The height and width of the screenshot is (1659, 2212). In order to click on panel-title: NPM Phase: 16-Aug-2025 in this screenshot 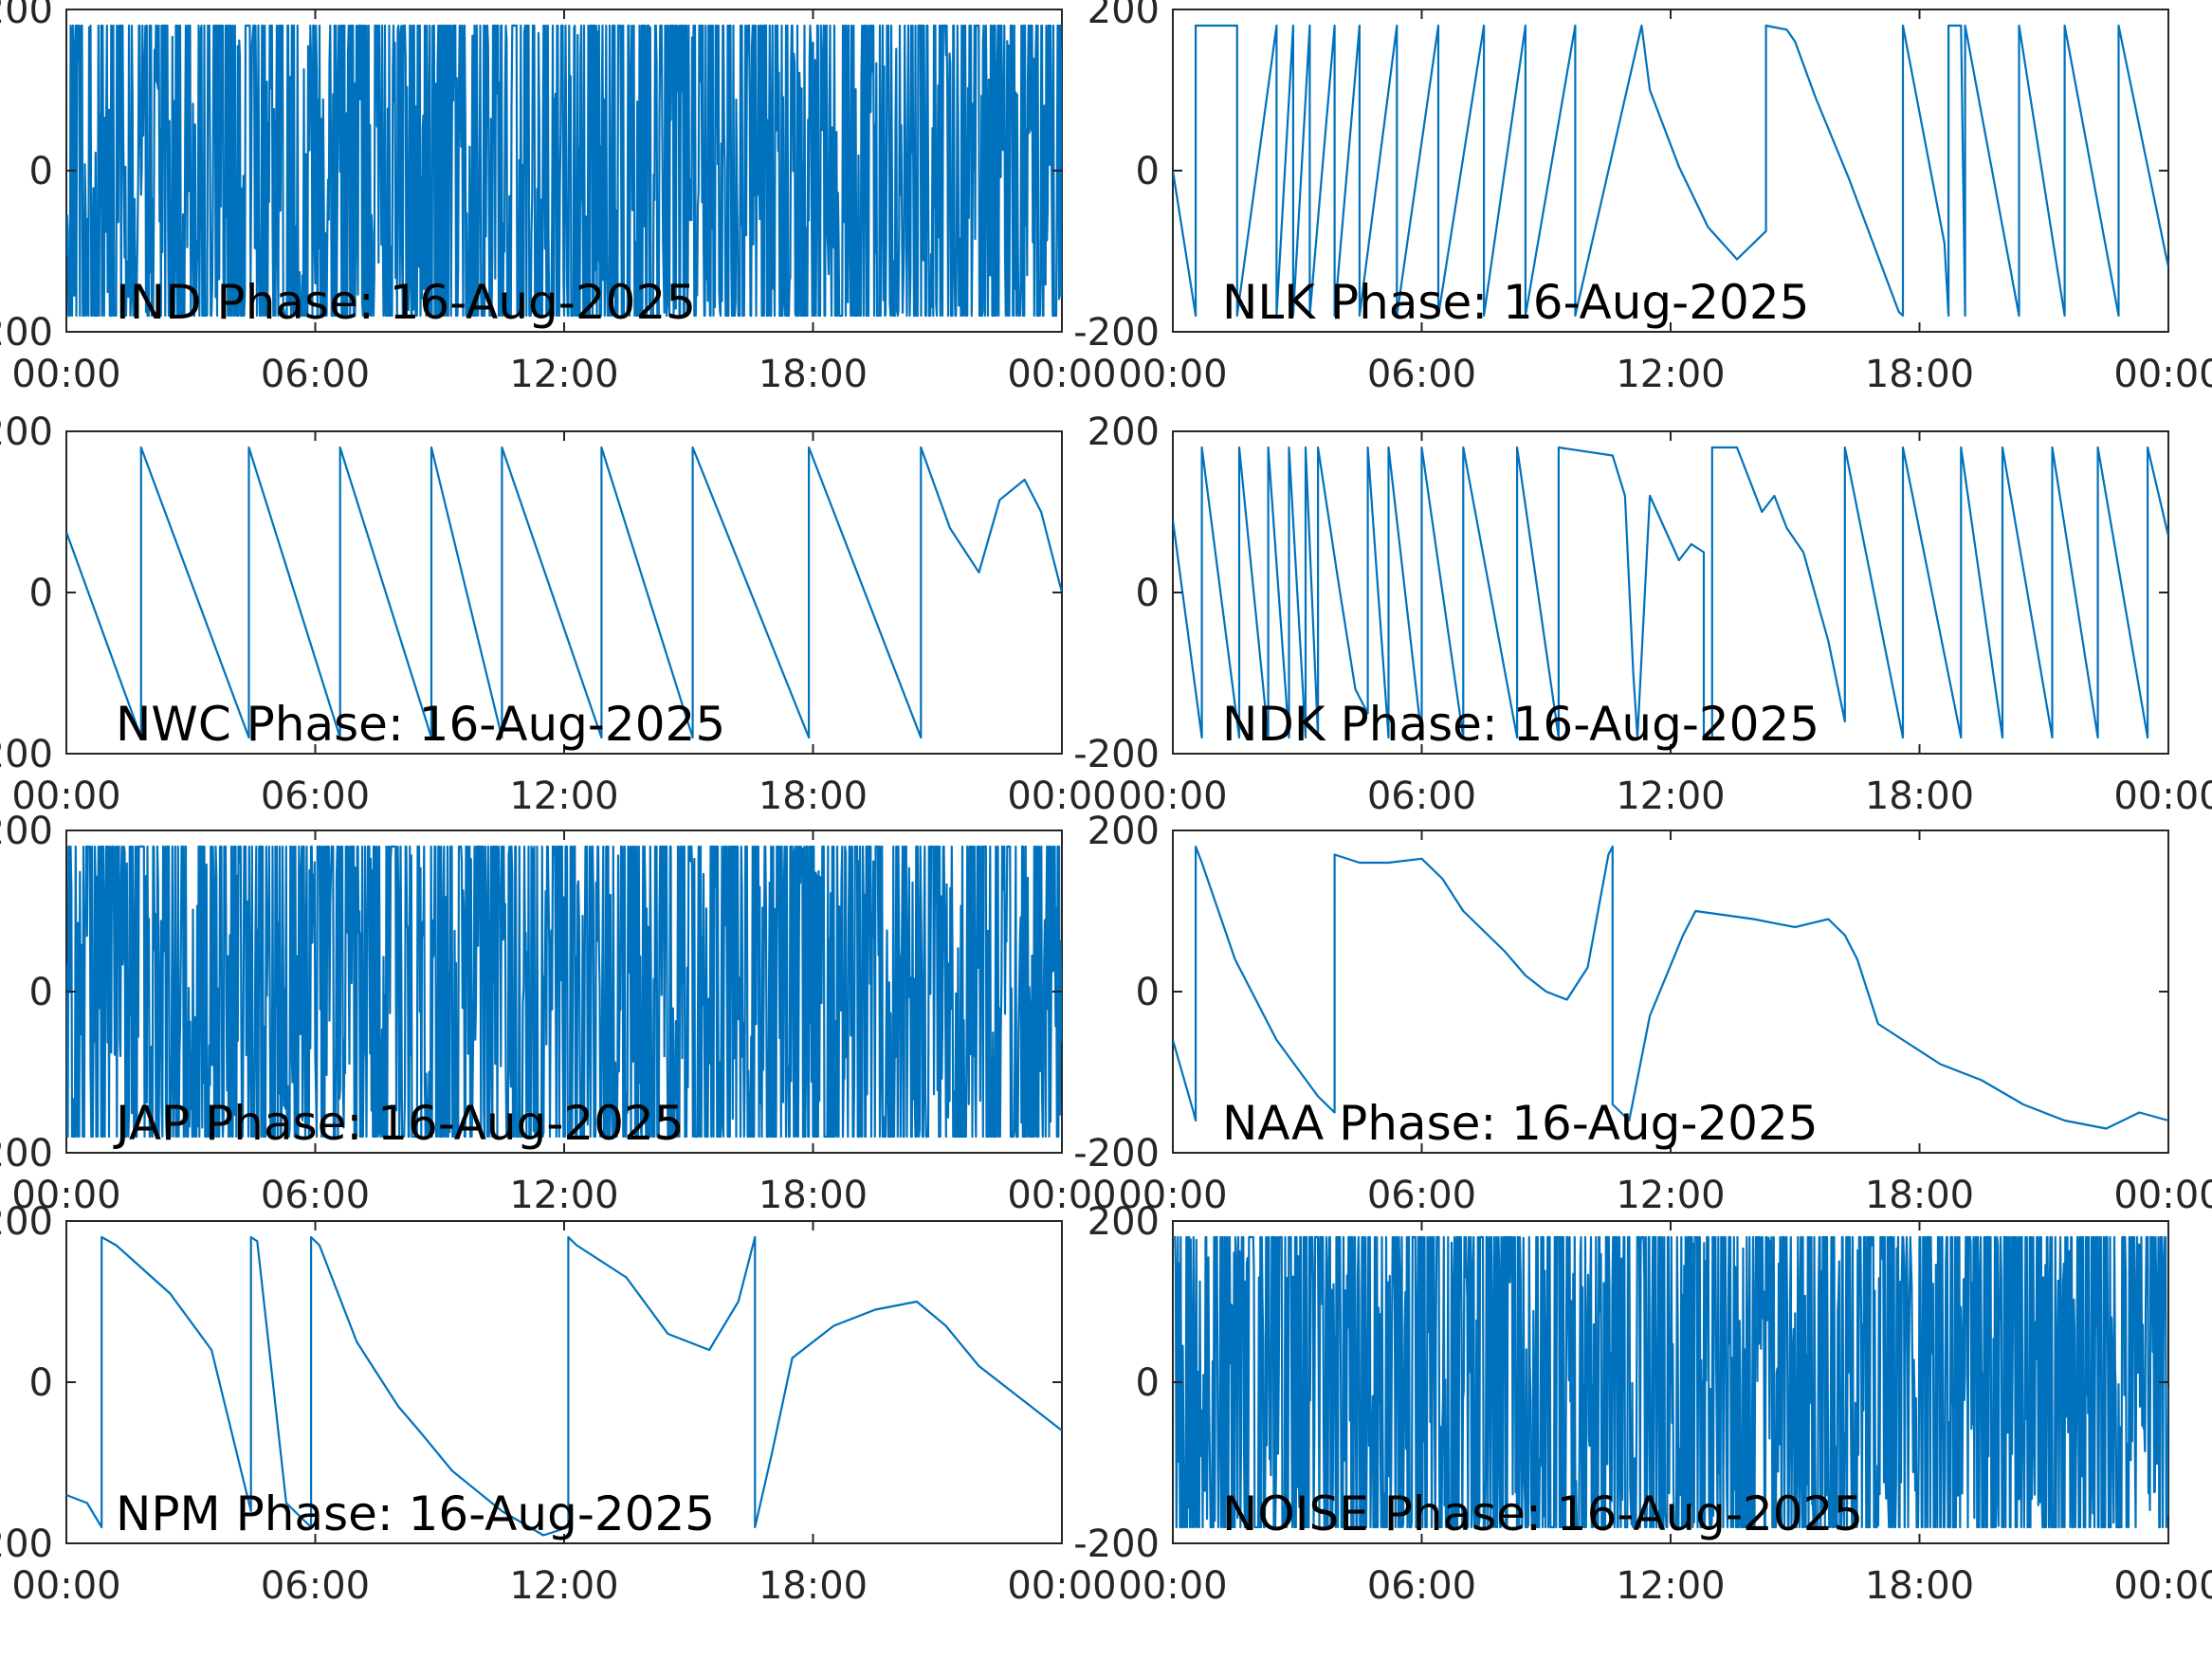, I will do `click(415, 1513)`.